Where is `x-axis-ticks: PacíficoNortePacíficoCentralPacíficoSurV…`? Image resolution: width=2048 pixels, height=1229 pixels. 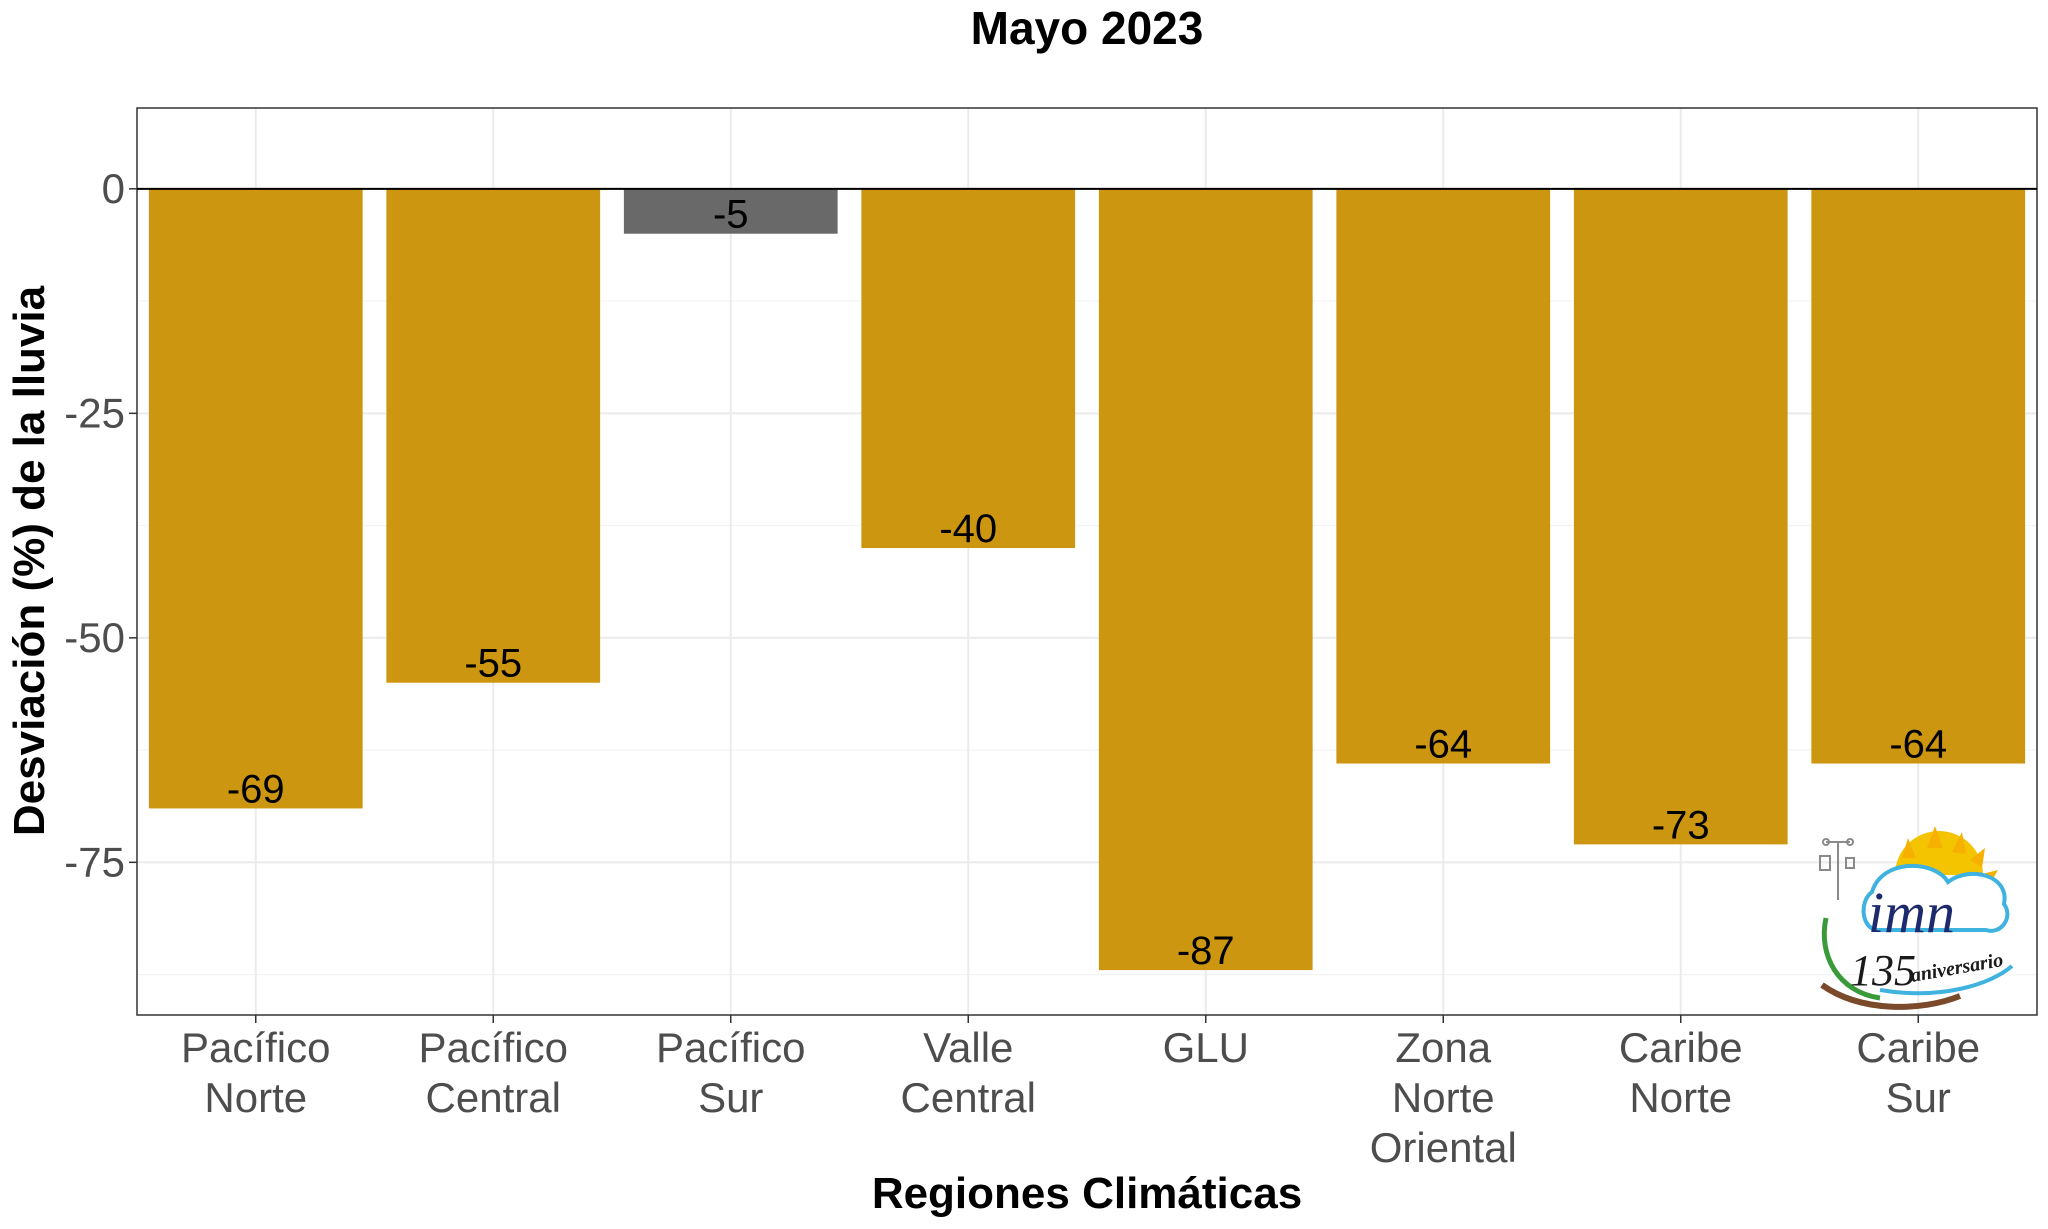 x-axis-ticks: PacíficoNortePacíficoCentralPacíficoSurV… is located at coordinates (1080, 1093).